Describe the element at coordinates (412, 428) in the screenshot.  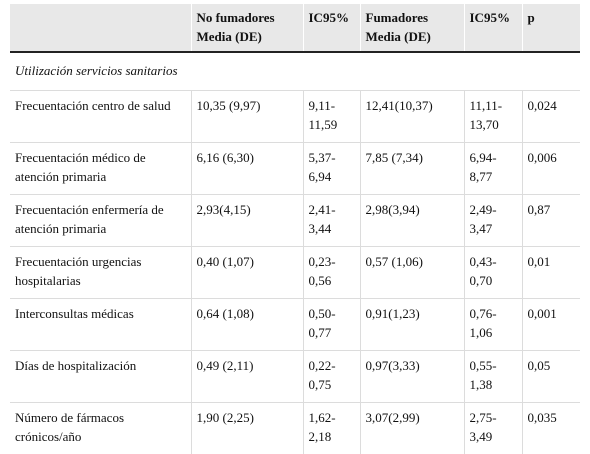
I see `cell-fumadores-media: 3,07(2,99)` at that location.